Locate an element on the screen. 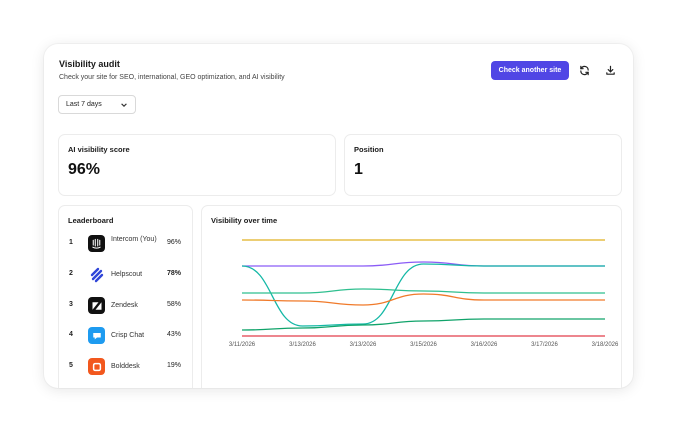 This screenshot has width=679, height=433. leaderboard-rank: 1 is located at coordinates (71, 242).